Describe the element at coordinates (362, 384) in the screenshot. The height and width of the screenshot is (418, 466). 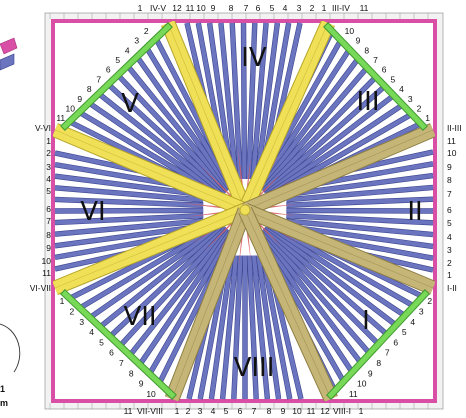
I see `diag-label-bottom-right: 10` at that location.